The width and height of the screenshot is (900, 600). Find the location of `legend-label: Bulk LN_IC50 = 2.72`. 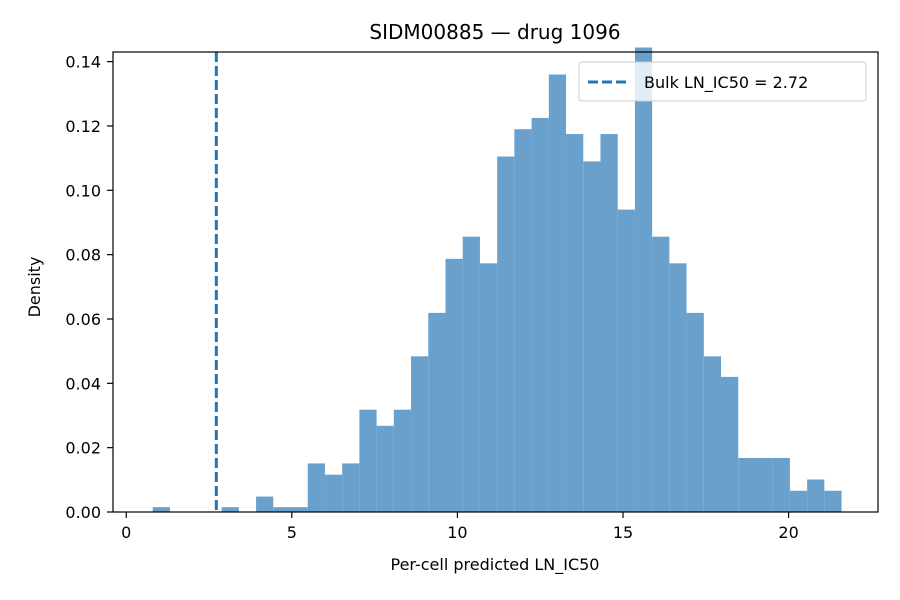

legend-label: Bulk LN_IC50 = 2.72 is located at coordinates (726, 83).